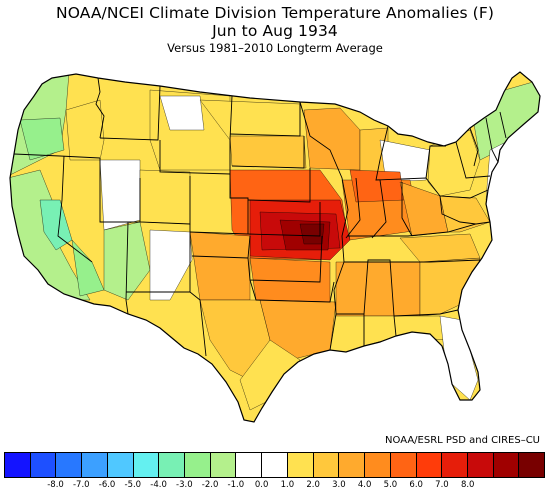  Describe the element at coordinates (81, 485) in the screenshot. I see `colorbar-tick-label: -7.0` at that location.